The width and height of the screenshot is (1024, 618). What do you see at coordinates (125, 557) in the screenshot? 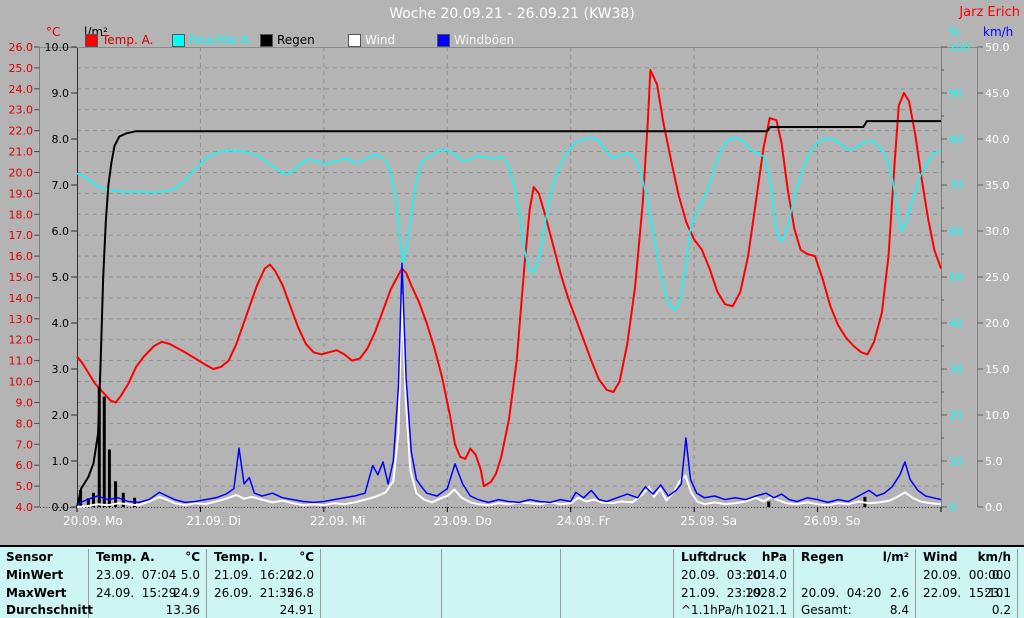
I see `table-col-name: Temp. A.` at bounding box center [125, 557].